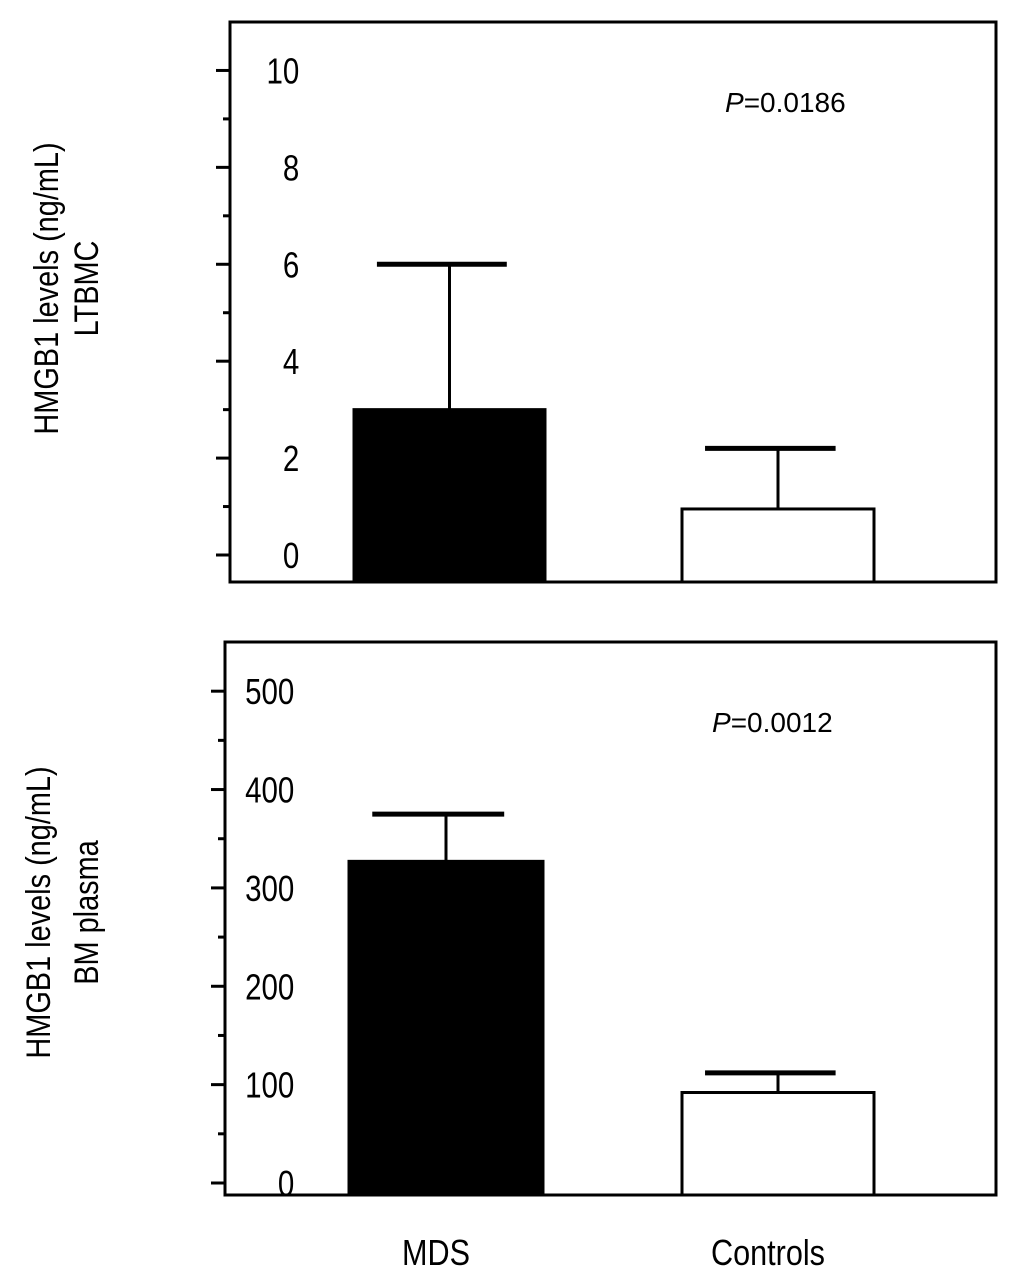  Describe the element at coordinates (291, 458) in the screenshot. I see `y-tick-label: 2` at that location.